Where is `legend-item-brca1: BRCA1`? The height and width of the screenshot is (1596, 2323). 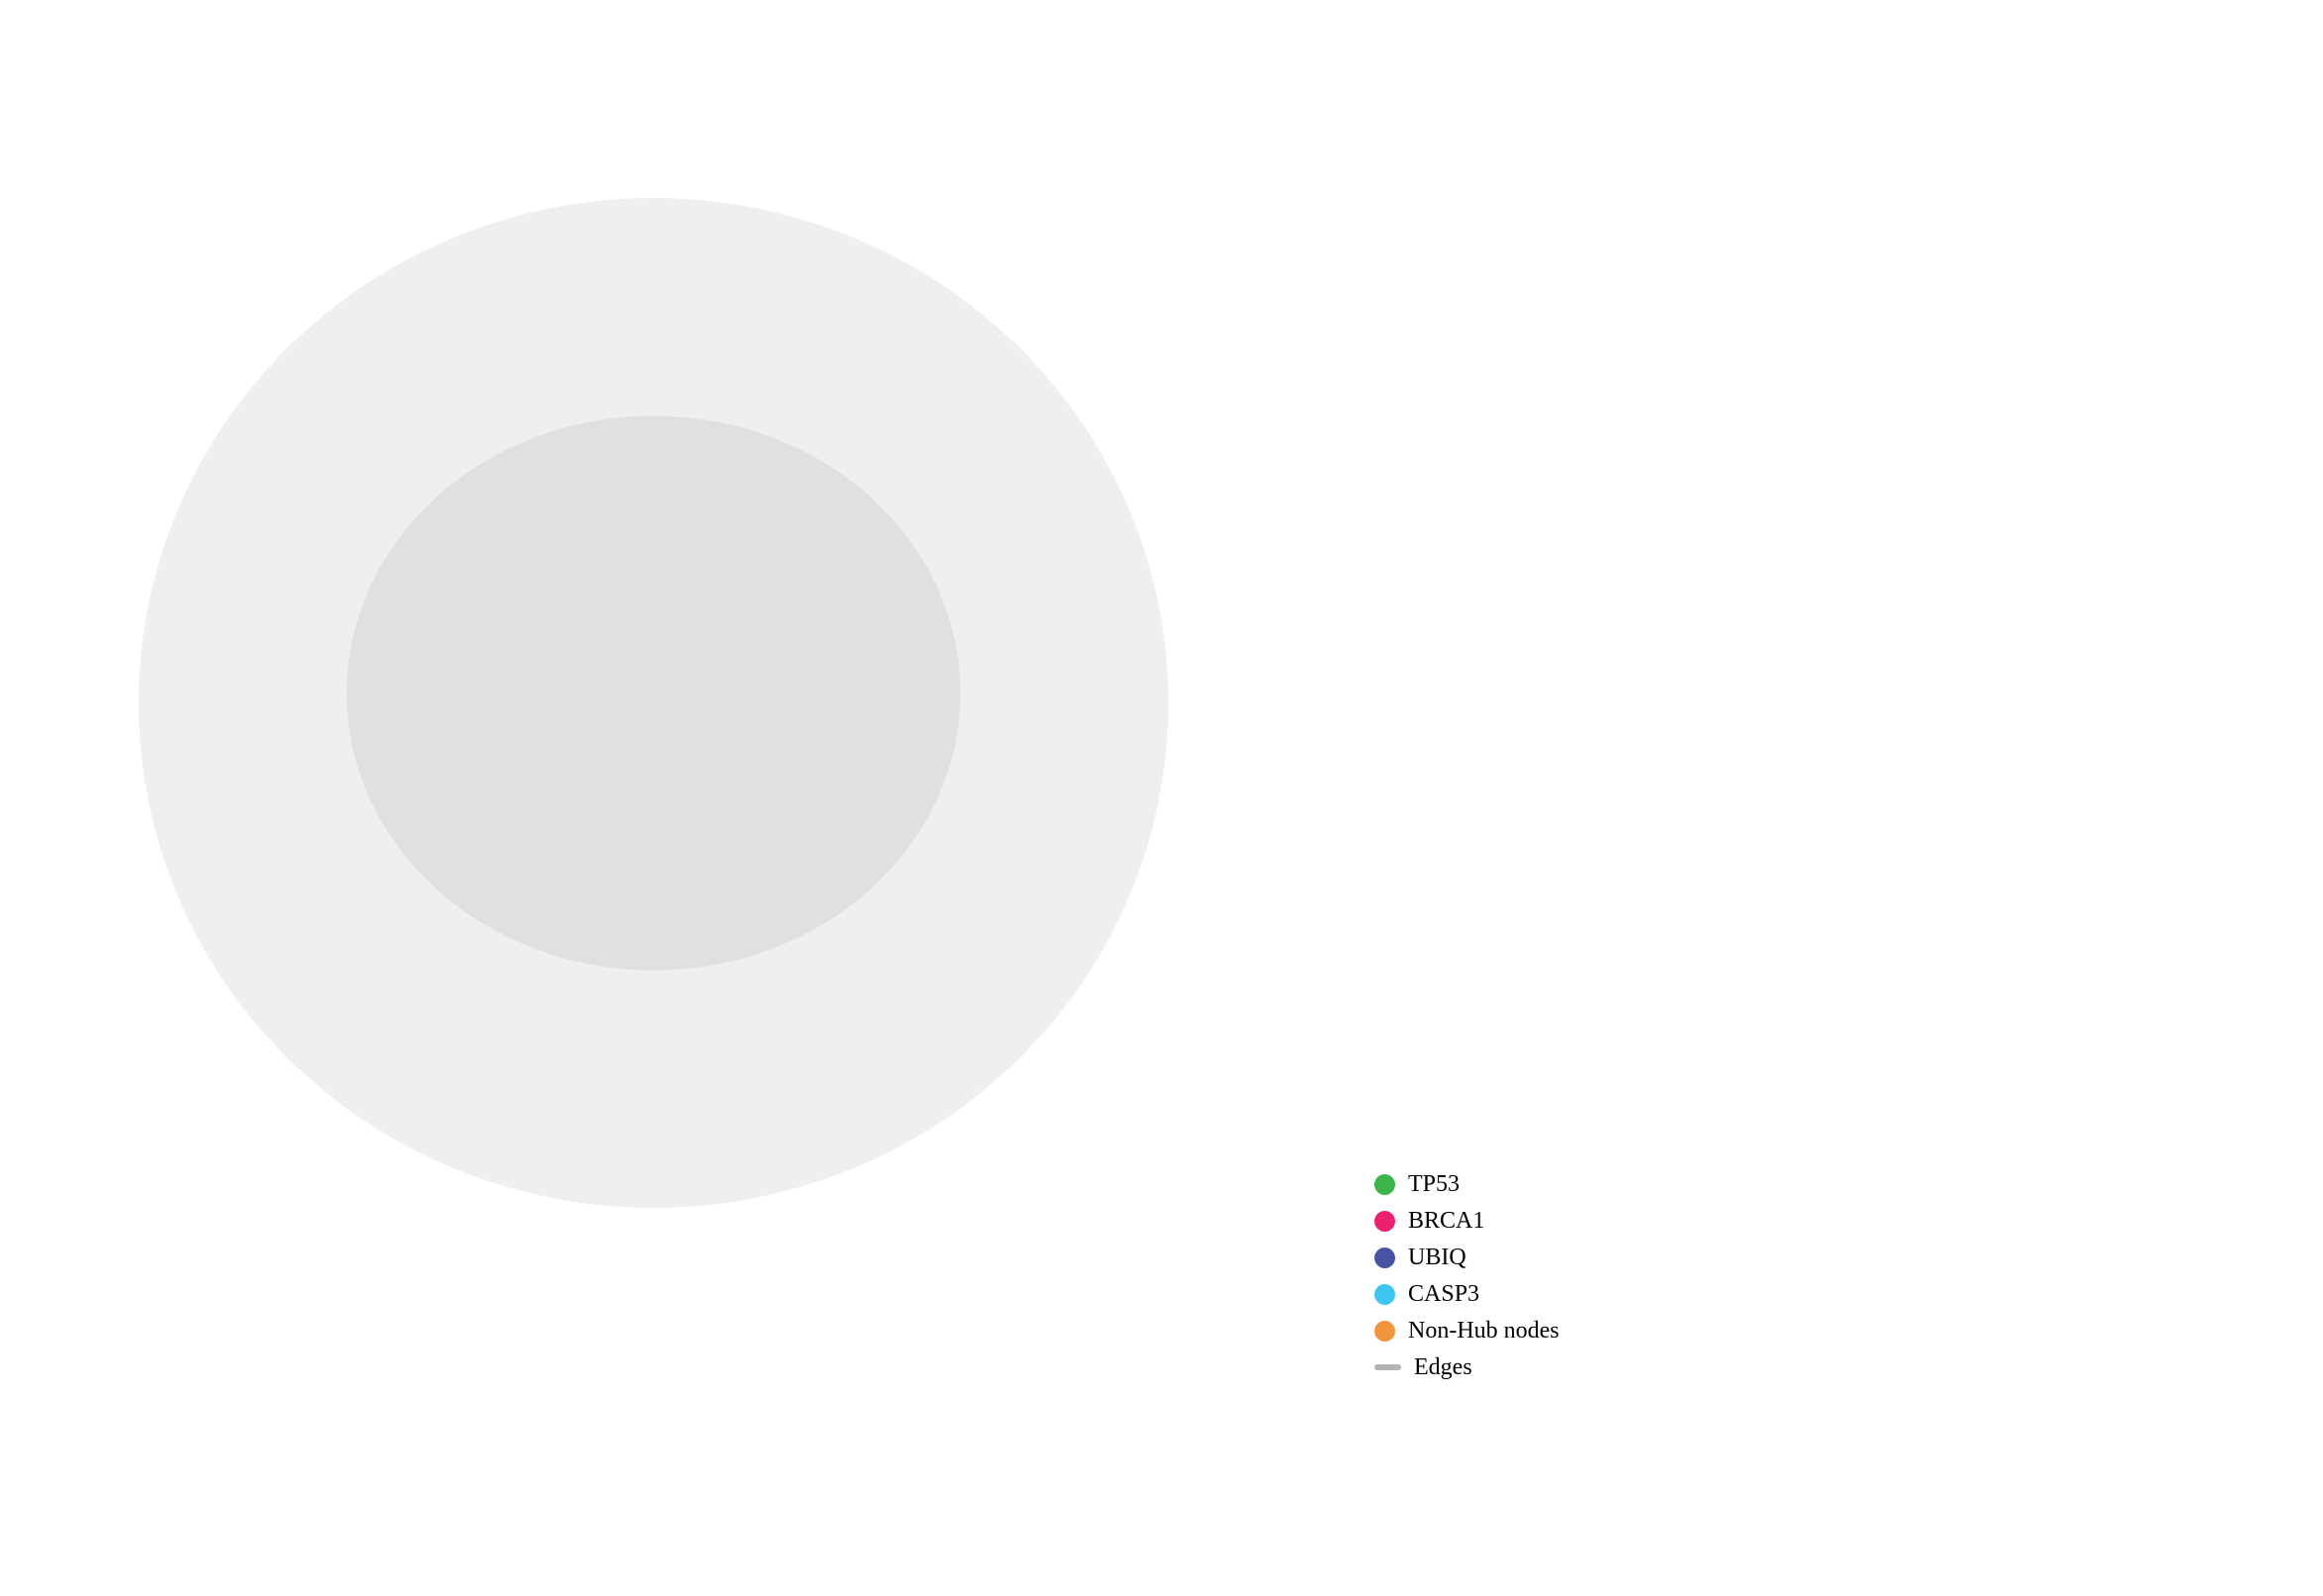
legend-item-brca1: BRCA1 is located at coordinates (1467, 1221).